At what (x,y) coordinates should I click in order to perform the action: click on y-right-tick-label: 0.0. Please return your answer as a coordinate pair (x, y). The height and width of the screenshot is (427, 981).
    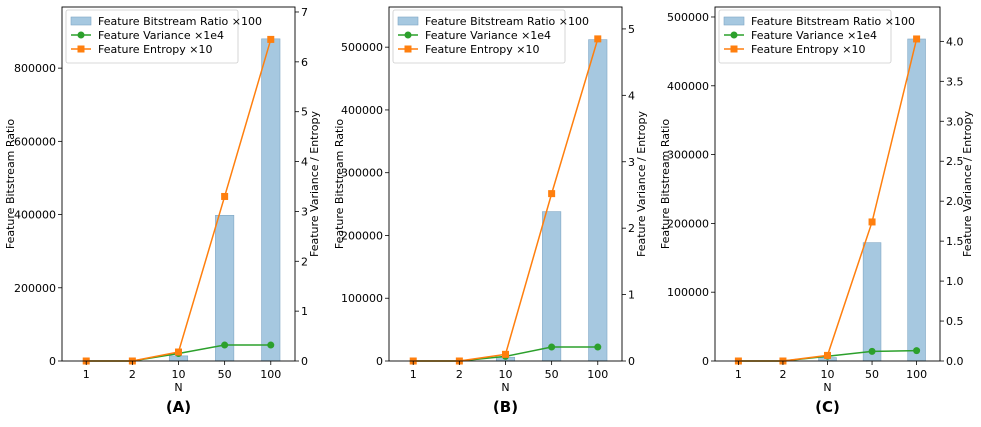
    Looking at the image, I should click on (955, 361).